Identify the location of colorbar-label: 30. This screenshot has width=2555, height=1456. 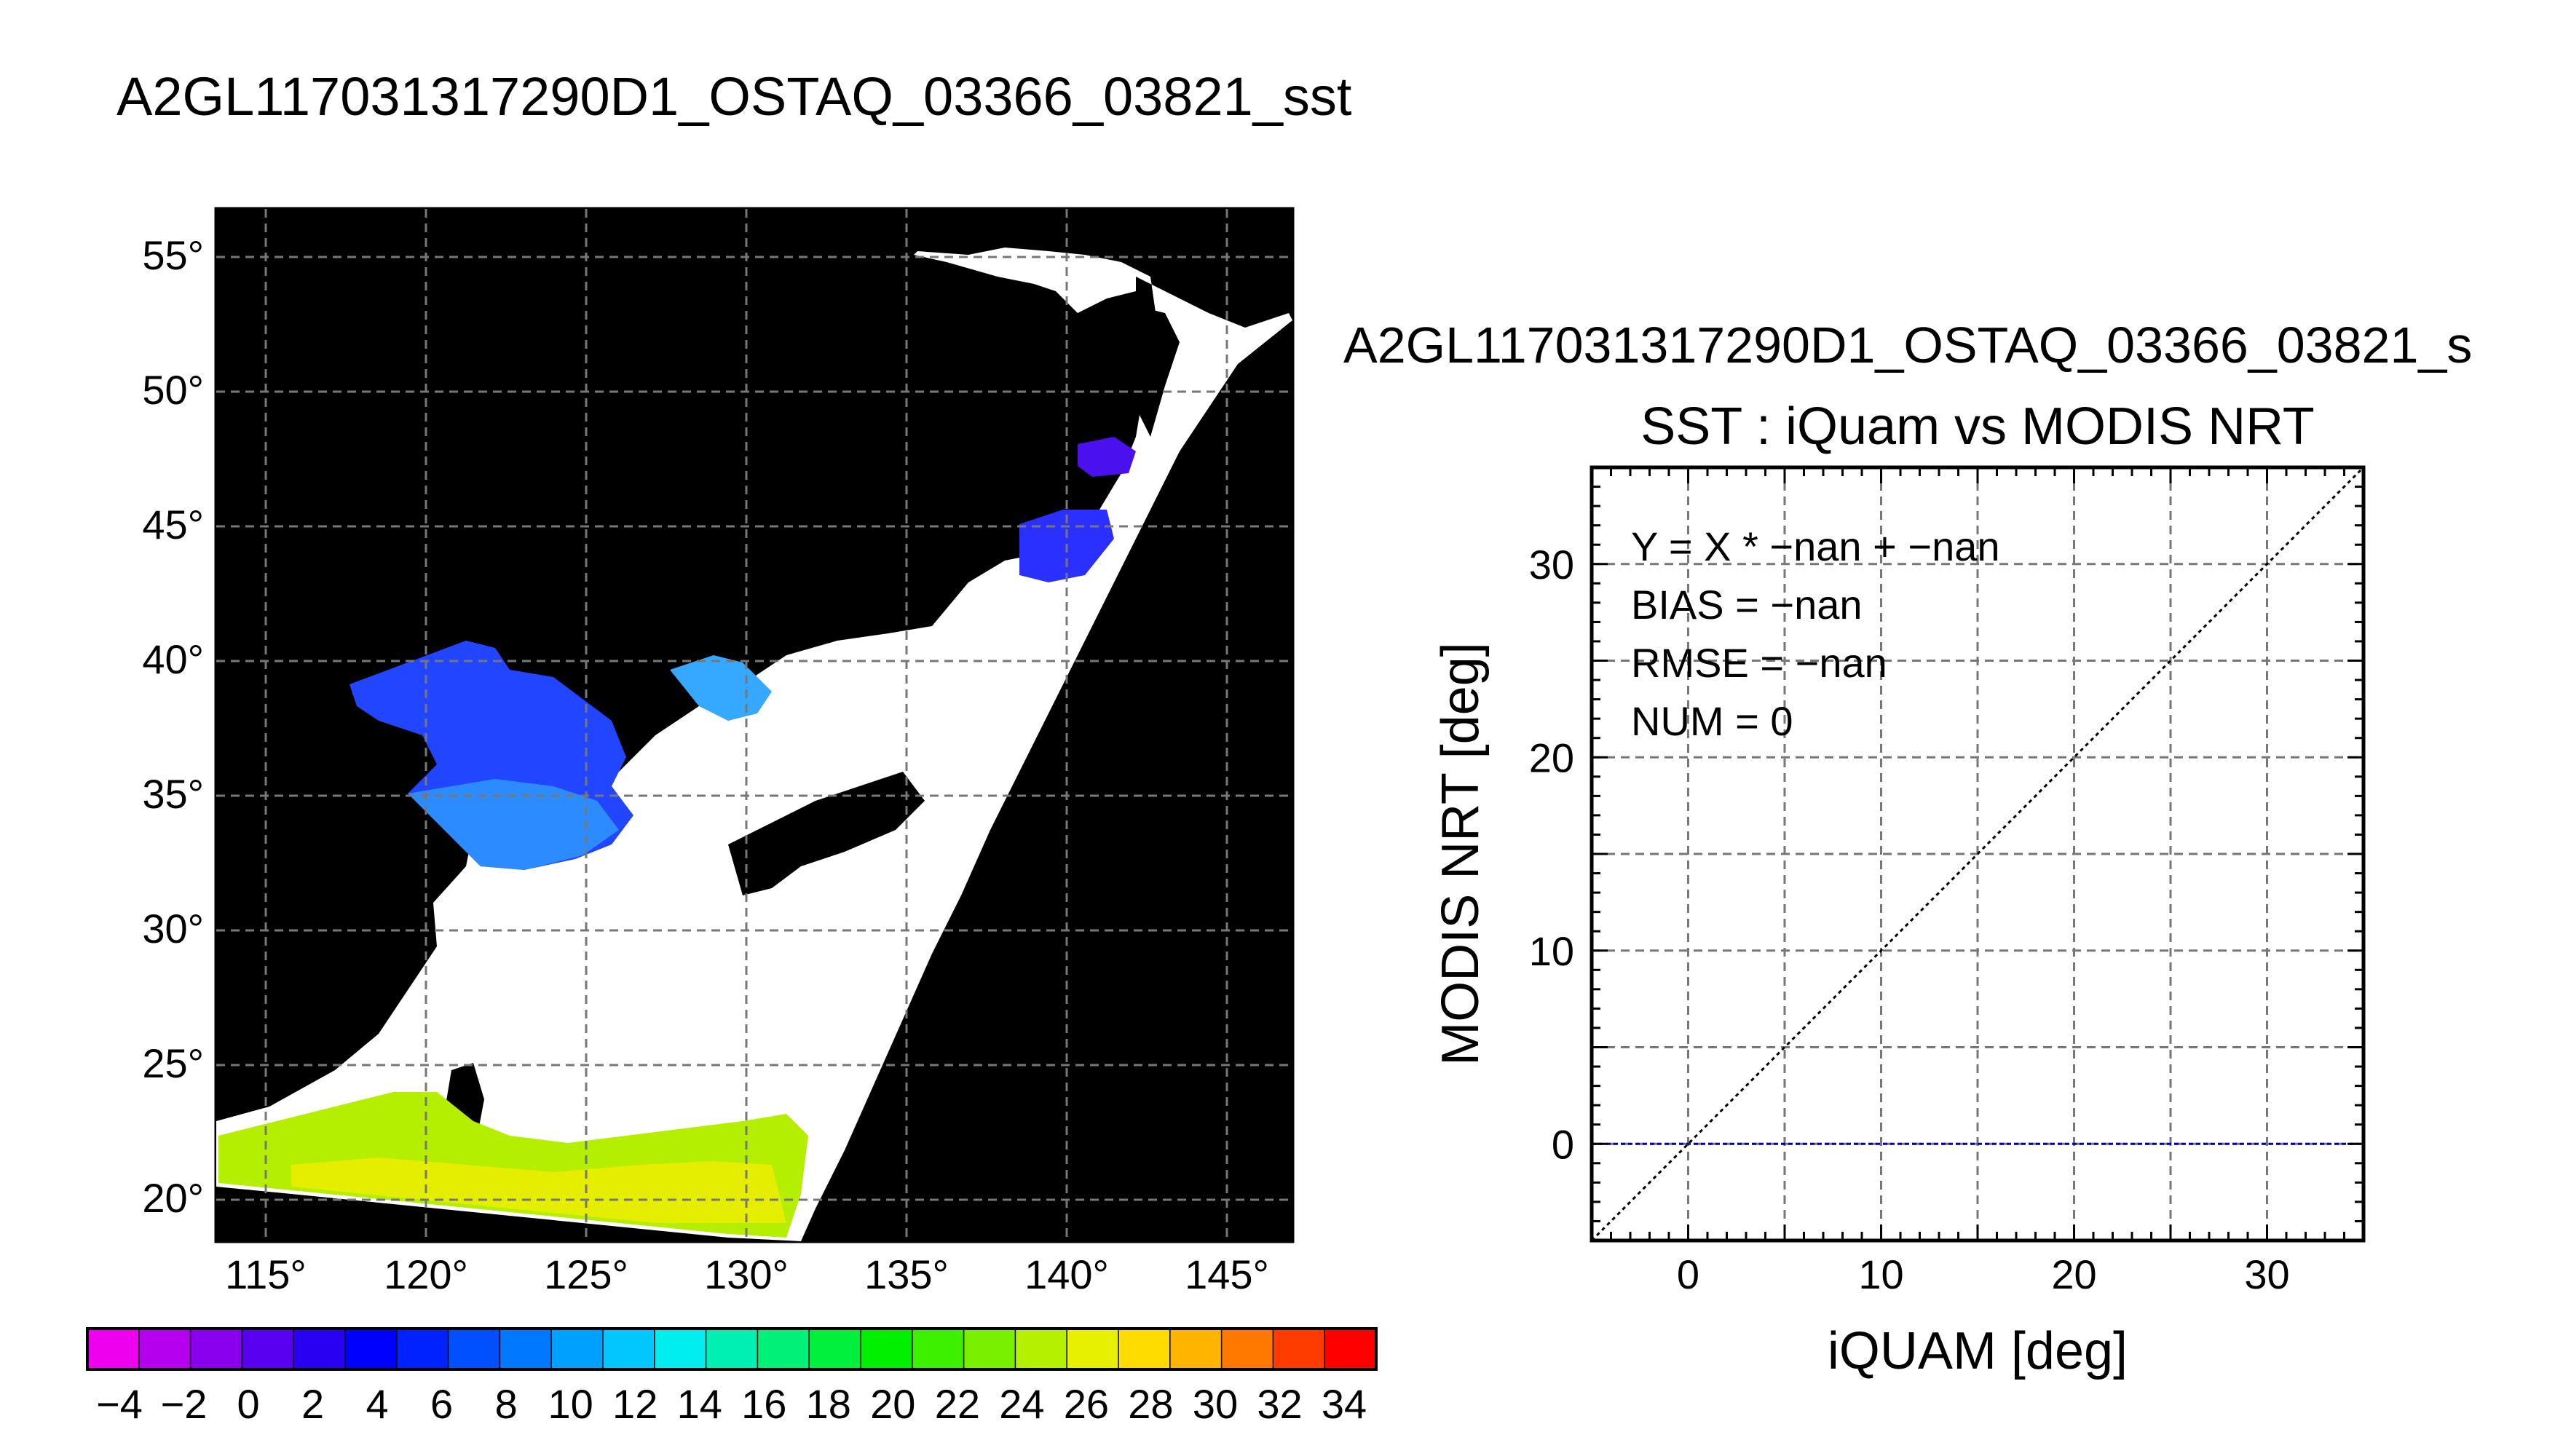
(1215, 1404).